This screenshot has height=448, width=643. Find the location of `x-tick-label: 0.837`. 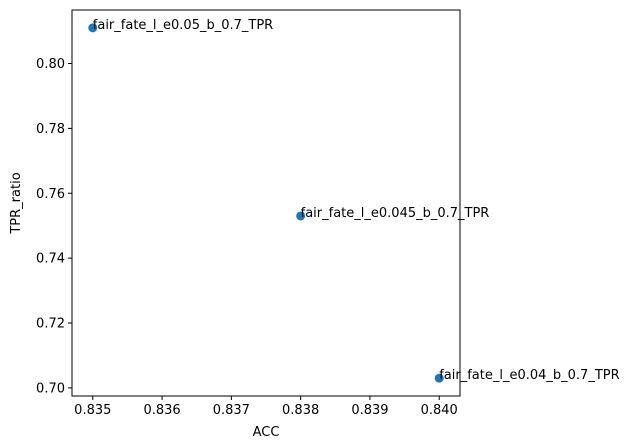

x-tick-label: 0.837 is located at coordinates (231, 410).